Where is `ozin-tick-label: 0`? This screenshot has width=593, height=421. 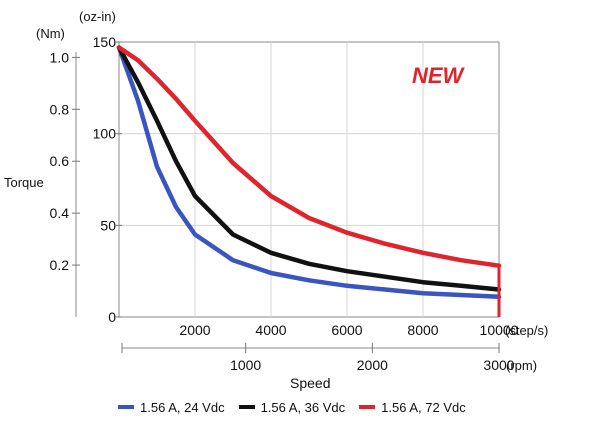
ozin-tick-label: 0 is located at coordinates (112, 317).